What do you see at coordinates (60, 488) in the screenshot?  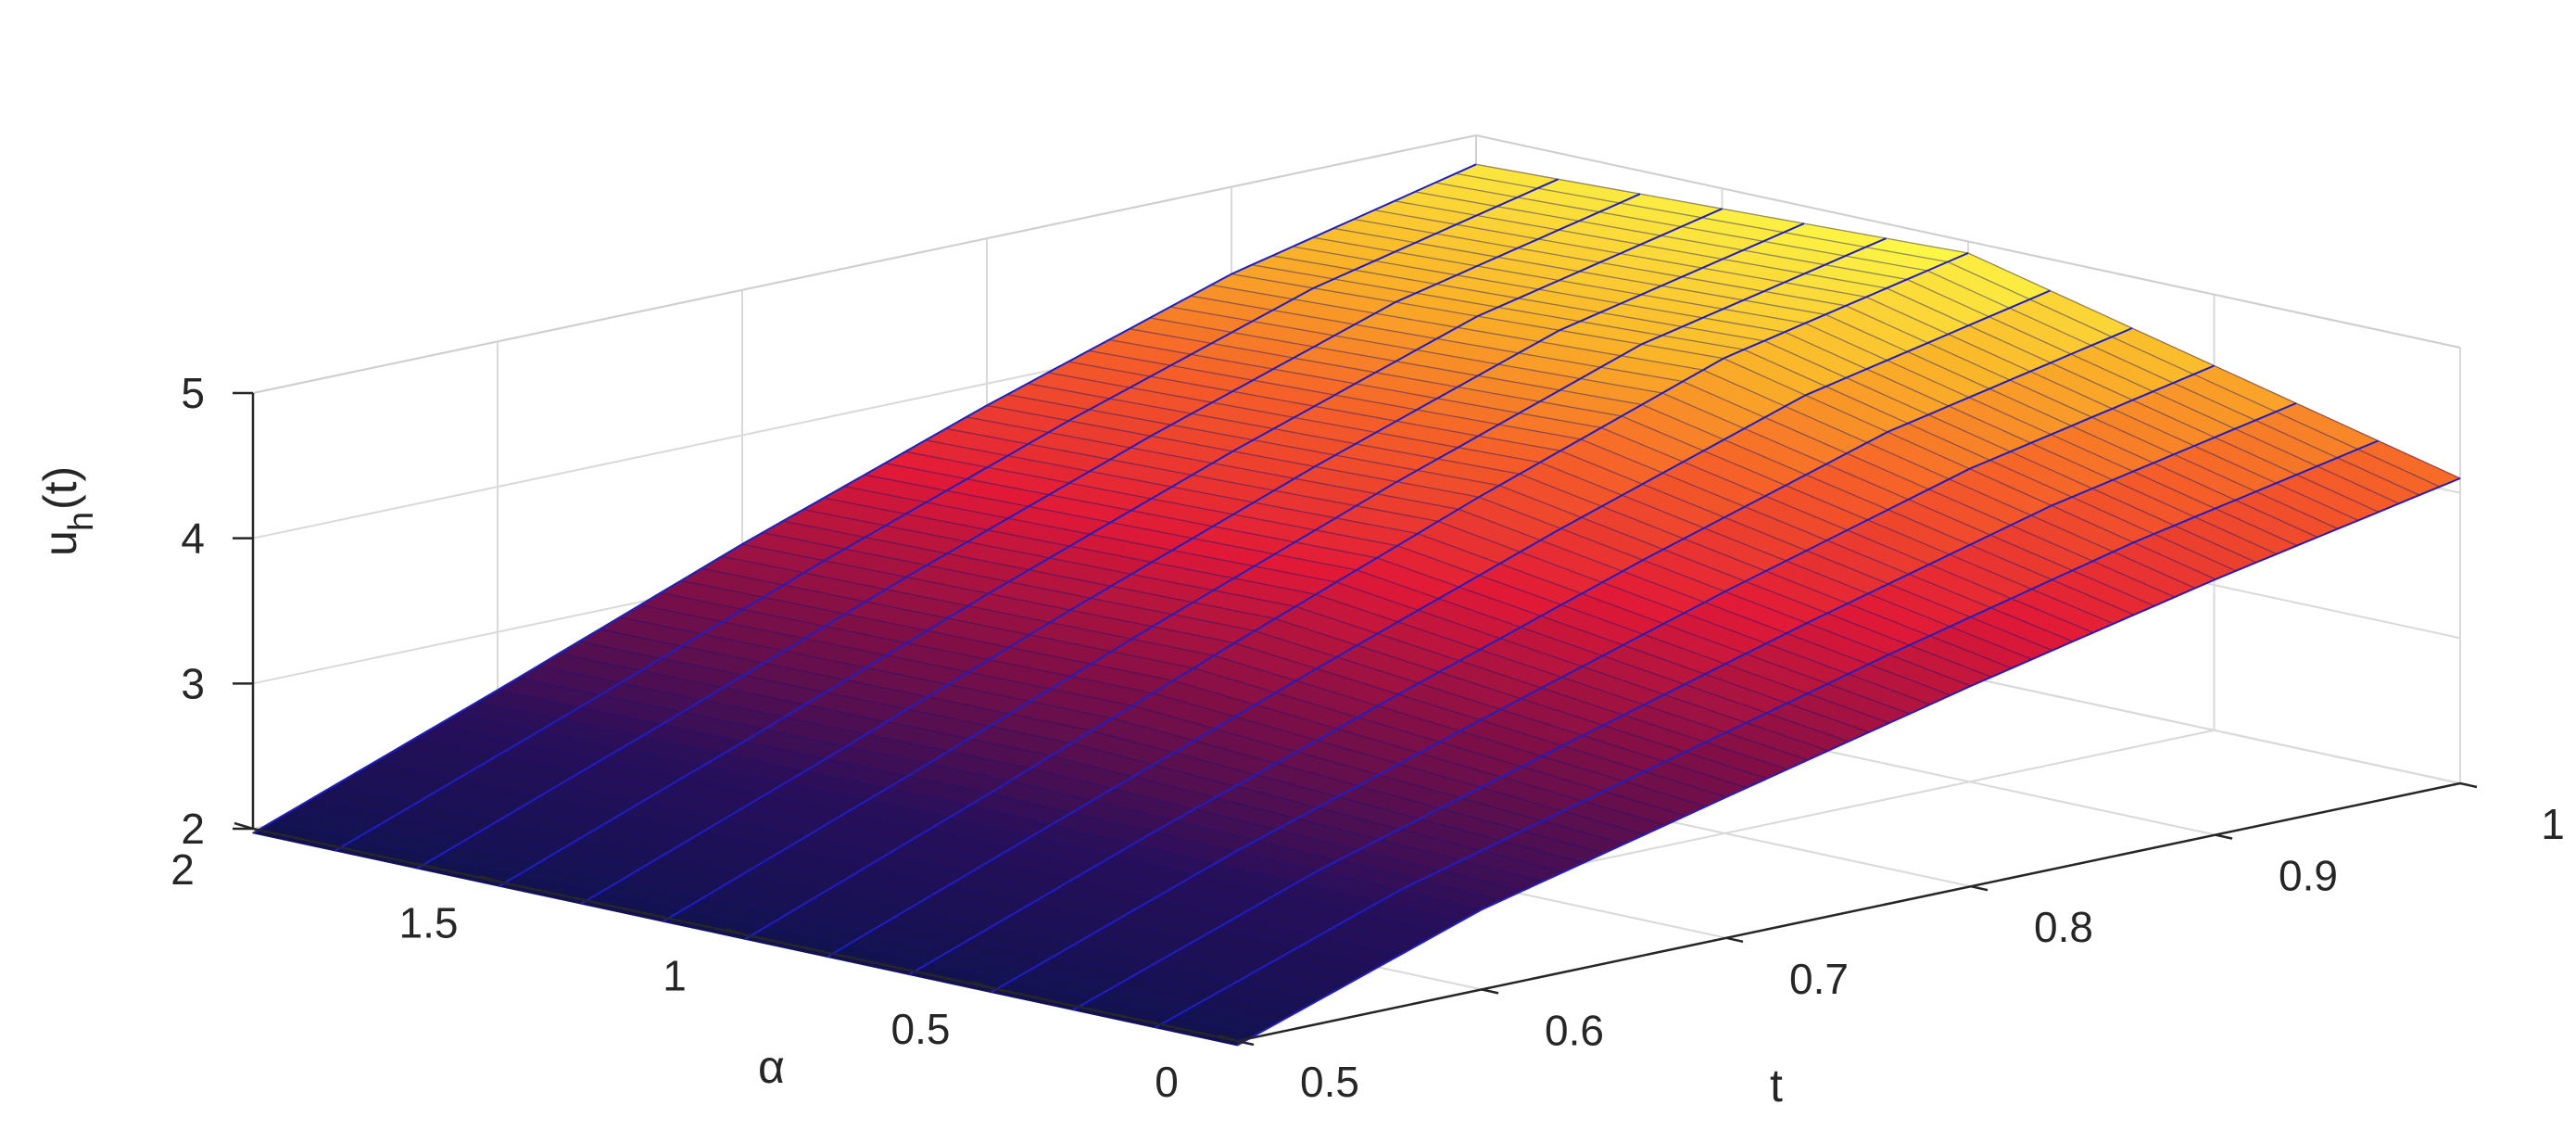 I see `z-axis-label-tail: (t)` at bounding box center [60, 488].